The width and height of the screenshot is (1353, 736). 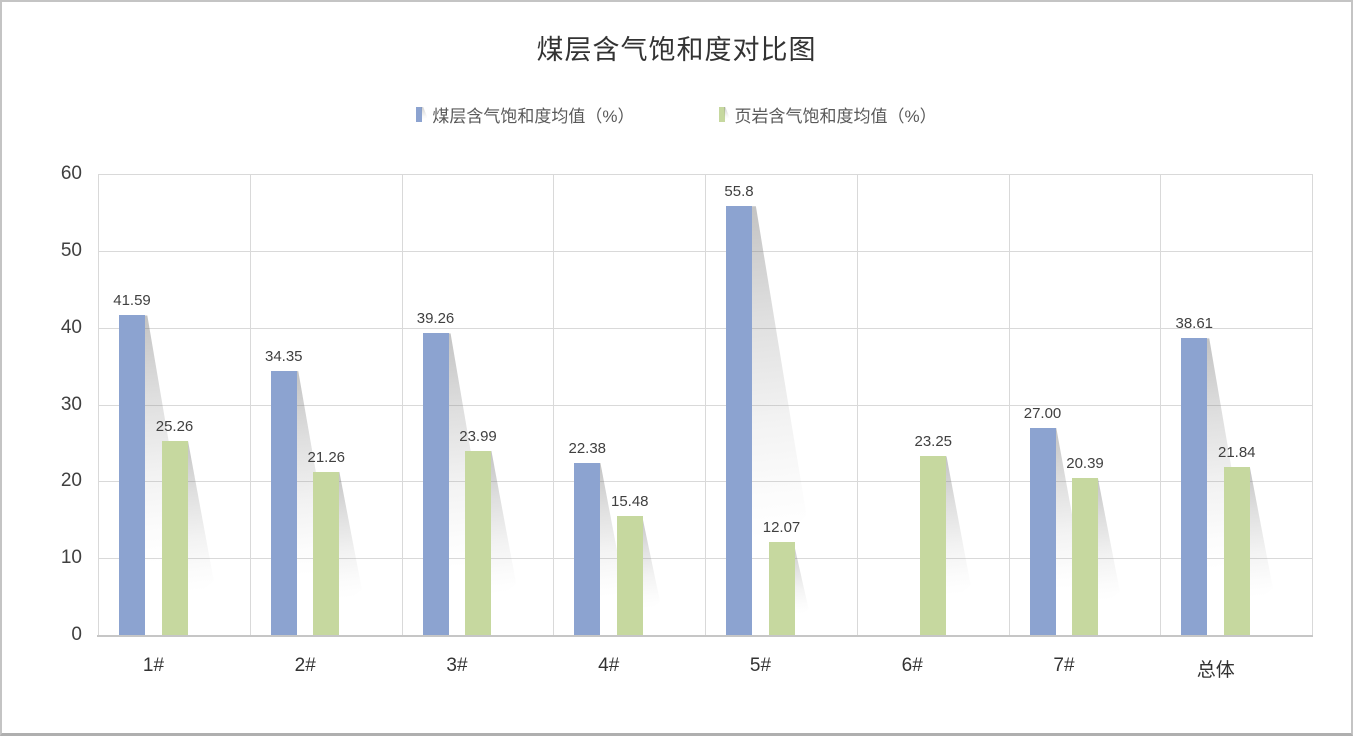 What do you see at coordinates (933, 442) in the screenshot?
I see `bar-value-label: 23.25` at bounding box center [933, 442].